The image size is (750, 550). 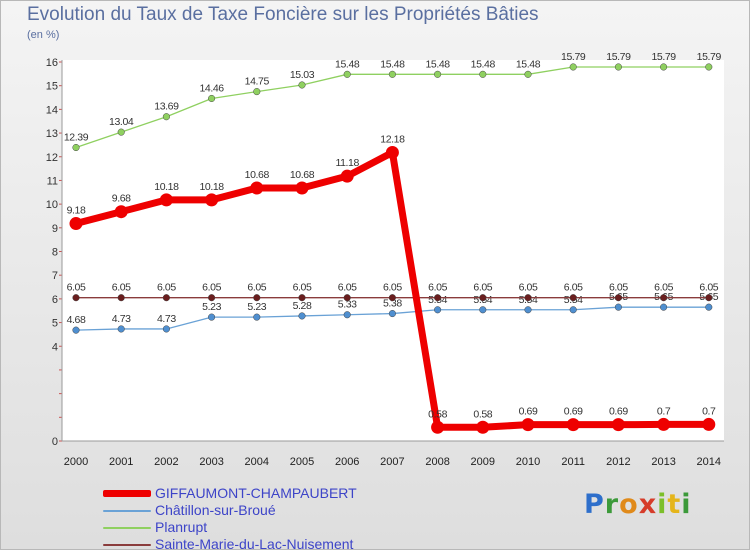 I want to click on y-tick-label: 16, so click(x=52, y=63).